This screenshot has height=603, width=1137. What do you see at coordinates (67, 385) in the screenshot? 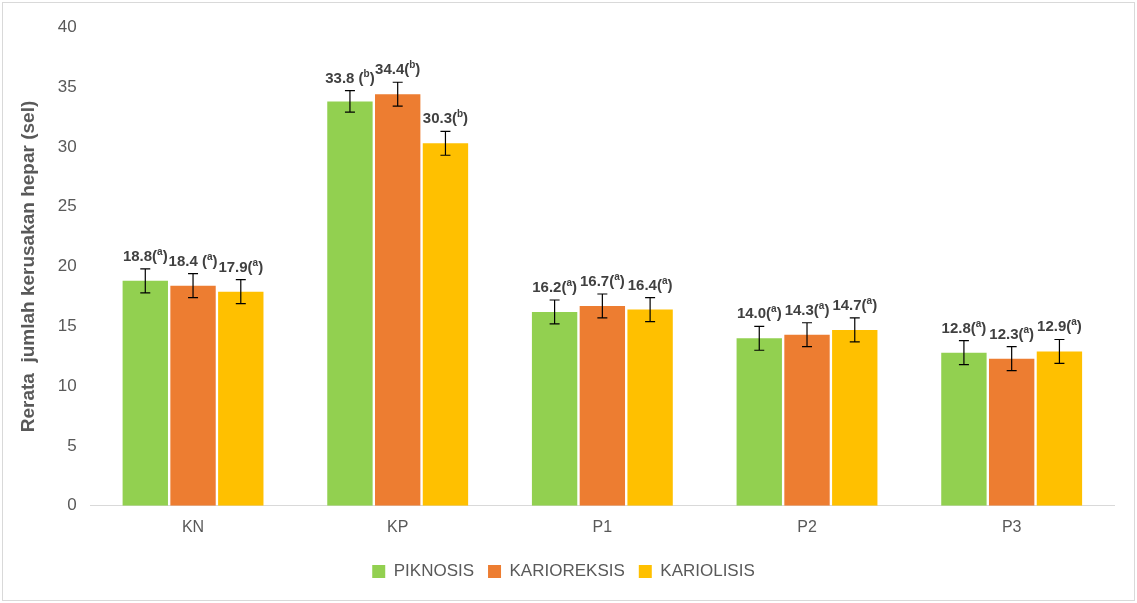
I see `y-tick-label: 10` at bounding box center [67, 385].